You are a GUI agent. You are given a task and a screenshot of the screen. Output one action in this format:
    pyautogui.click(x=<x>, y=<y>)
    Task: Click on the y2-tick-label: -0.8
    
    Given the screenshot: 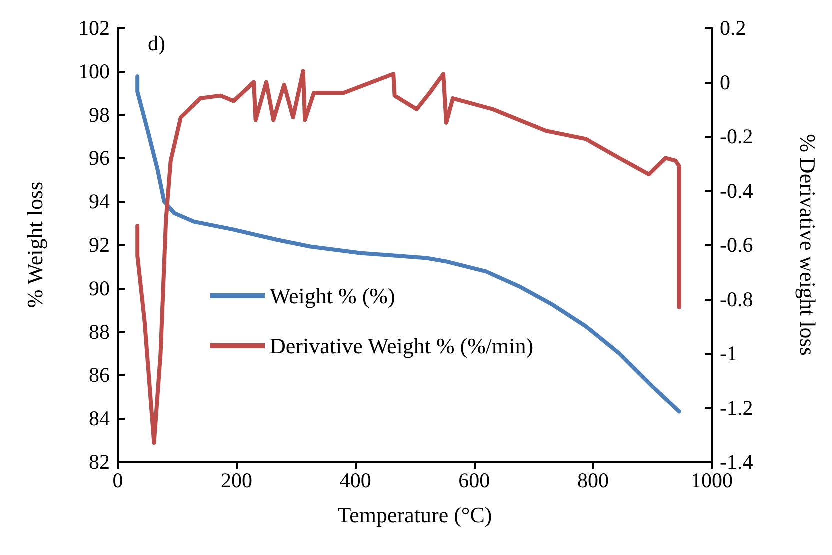 What is the action you would take?
    pyautogui.click(x=737, y=299)
    